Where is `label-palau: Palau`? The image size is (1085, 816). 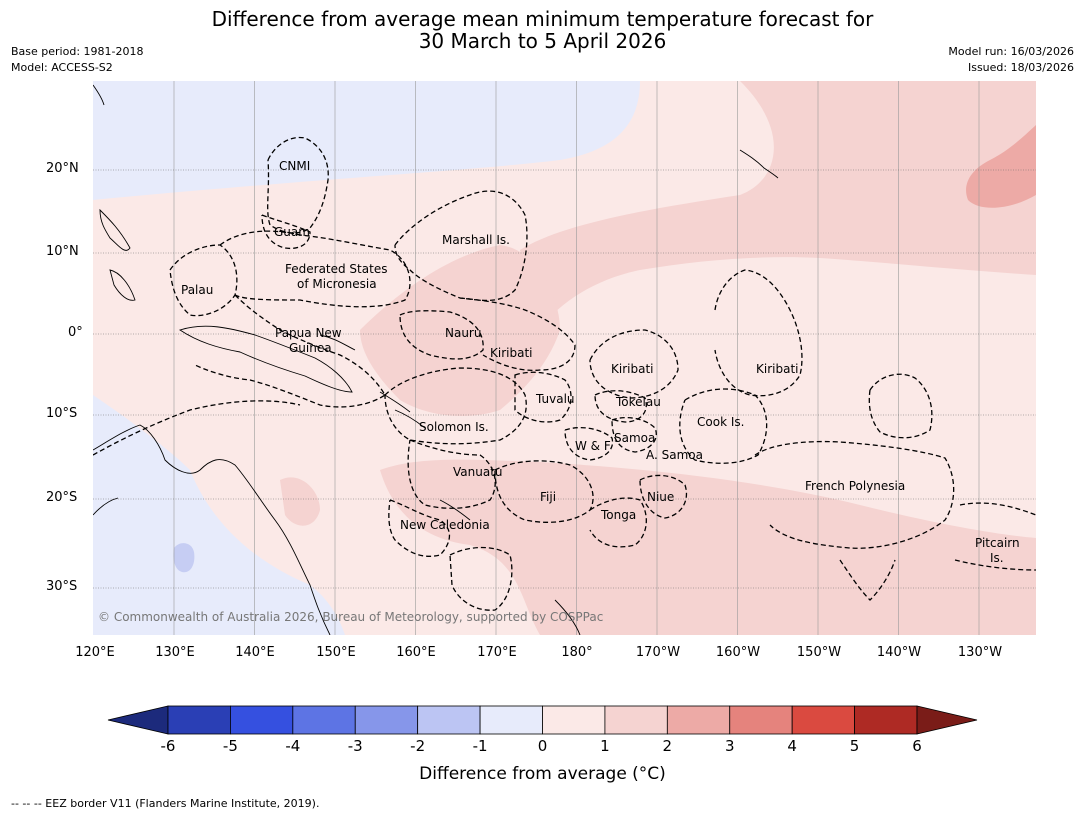
label-palau: Palau is located at coordinates (197, 290).